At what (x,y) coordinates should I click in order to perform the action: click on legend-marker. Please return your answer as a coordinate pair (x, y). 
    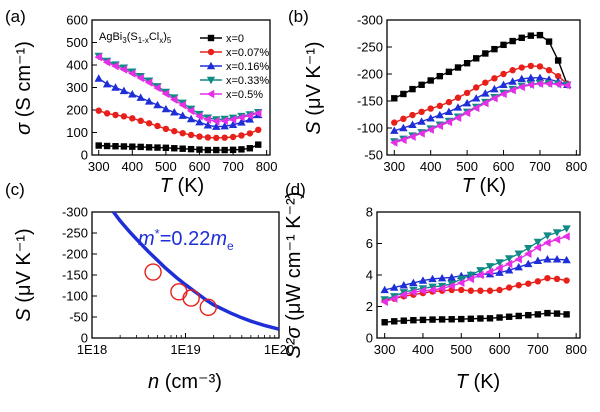
    Looking at the image, I should click on (211, 65).